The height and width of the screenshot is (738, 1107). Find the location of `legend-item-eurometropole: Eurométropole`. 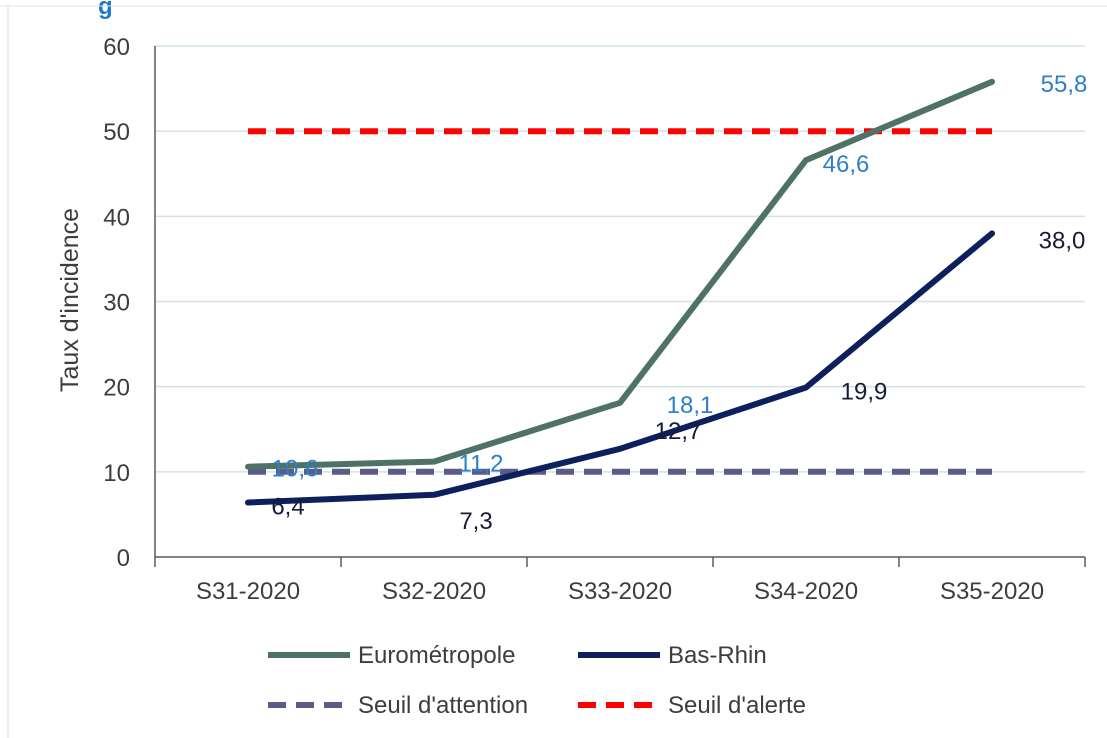

legend-item-eurometropole: Eurométropole is located at coordinates (391, 655).